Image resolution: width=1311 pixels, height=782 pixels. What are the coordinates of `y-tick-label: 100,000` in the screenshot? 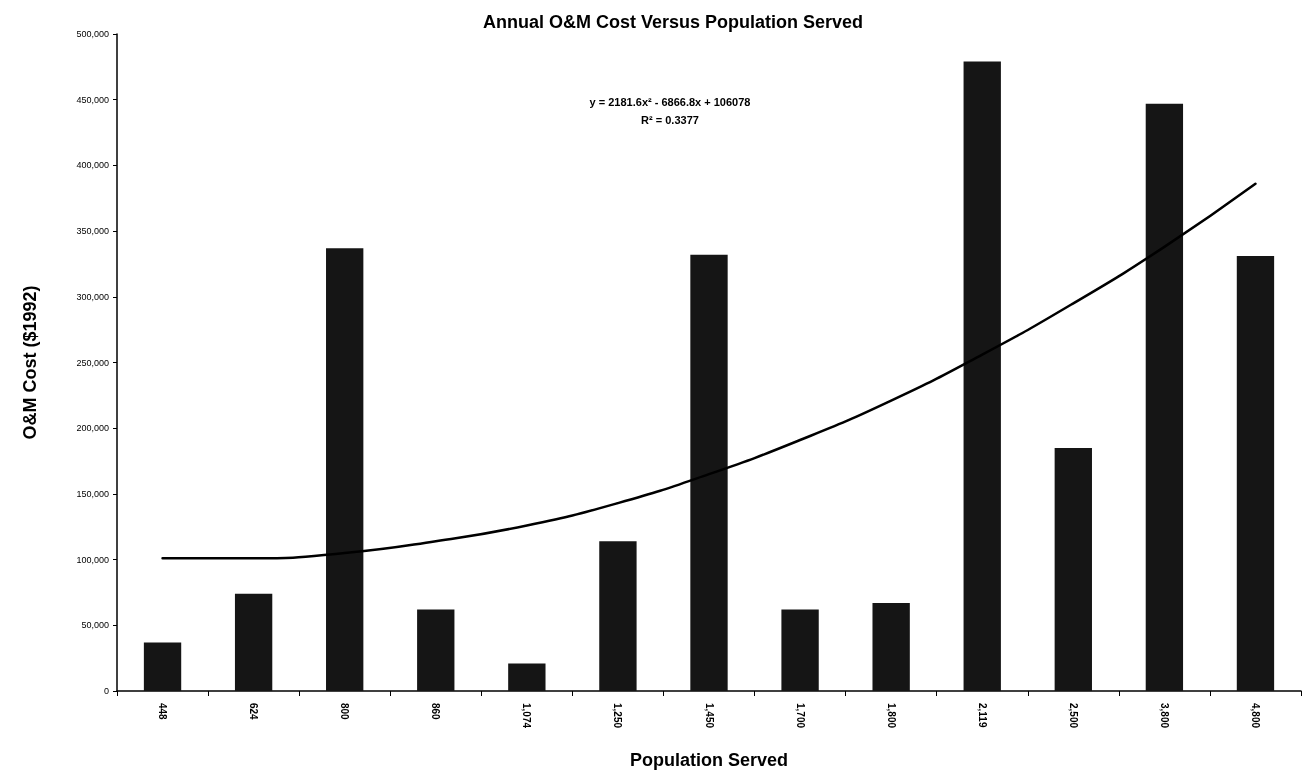 It's located at (92, 559).